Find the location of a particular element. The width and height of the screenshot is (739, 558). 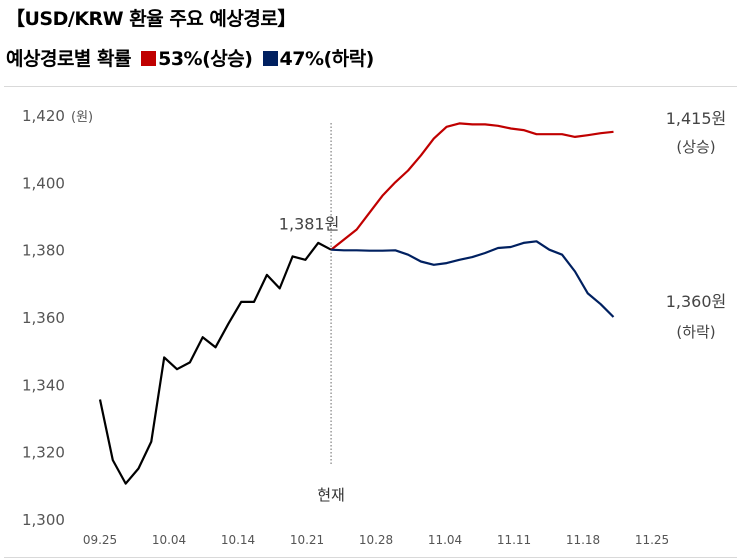

chart-title: 【USD/KRW 환율 주요 예상경로】 is located at coordinates (151, 19).